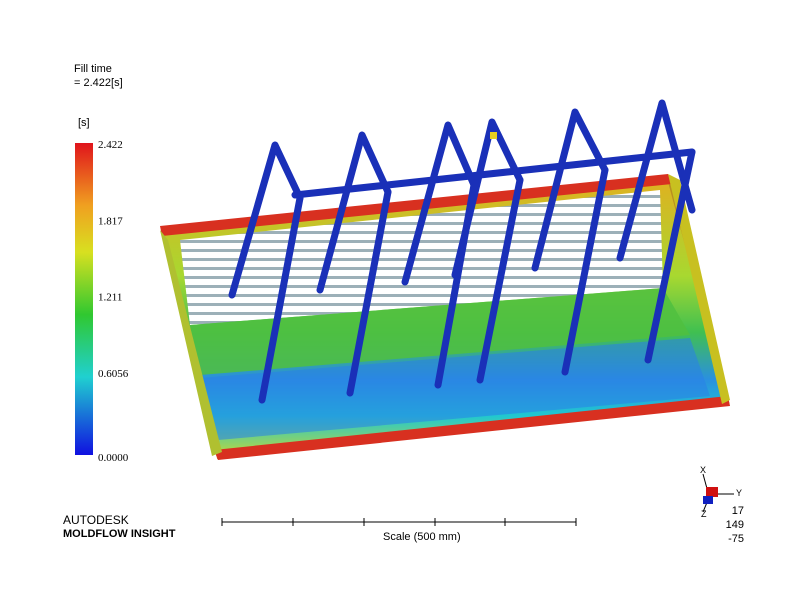  Describe the element at coordinates (110, 298) in the screenshot. I see `legend-tick: 1.211` at that location.